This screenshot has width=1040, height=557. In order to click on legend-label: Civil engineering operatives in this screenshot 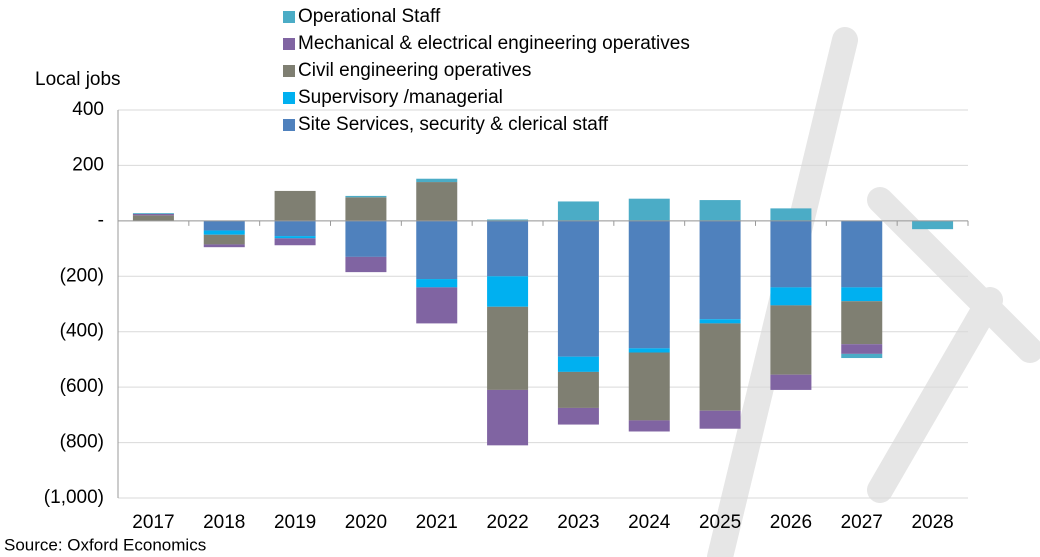, I will do `click(414, 70)`.